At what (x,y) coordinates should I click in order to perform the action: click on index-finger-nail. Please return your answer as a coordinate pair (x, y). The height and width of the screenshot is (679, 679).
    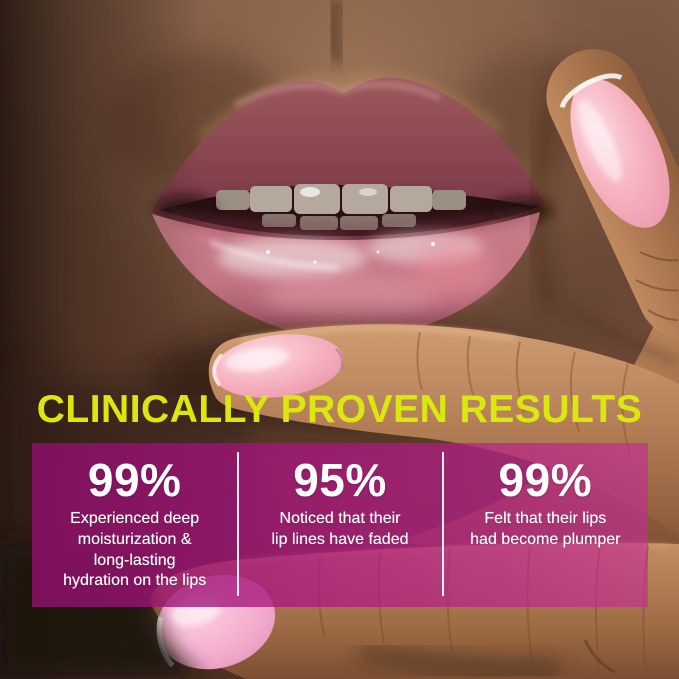
    Looking at the image, I should click on (278, 366).